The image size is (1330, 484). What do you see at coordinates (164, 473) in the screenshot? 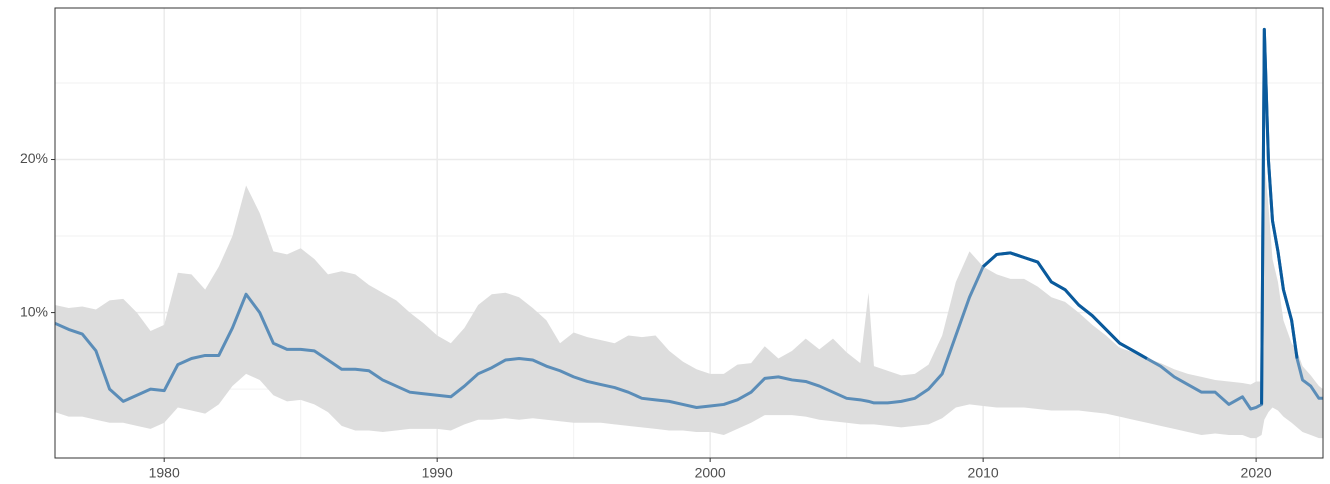
I see `x-tick-label: 1980` at bounding box center [164, 473].